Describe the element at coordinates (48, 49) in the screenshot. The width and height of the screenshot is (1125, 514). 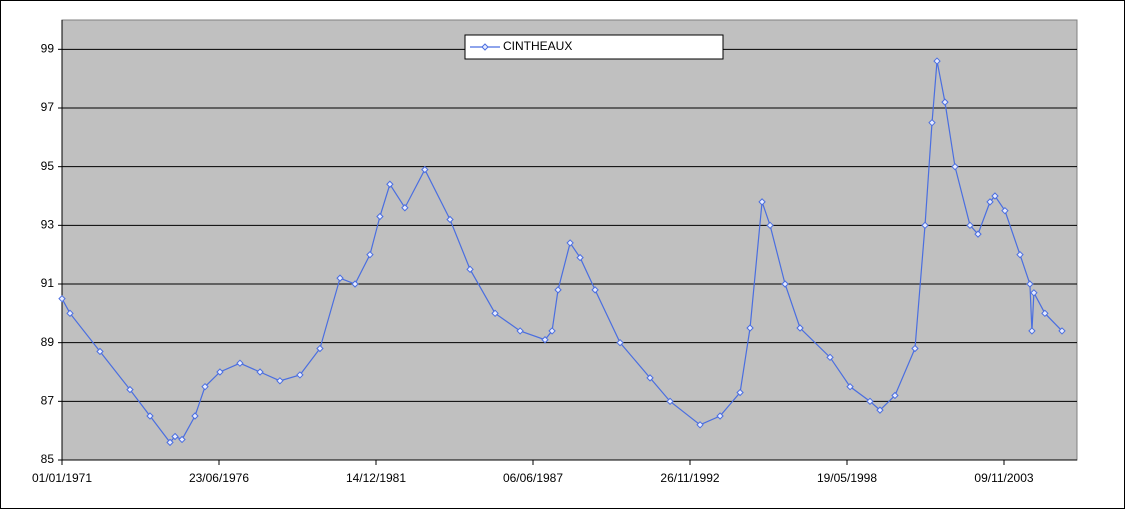
I see `y-tick-label: 99` at that location.